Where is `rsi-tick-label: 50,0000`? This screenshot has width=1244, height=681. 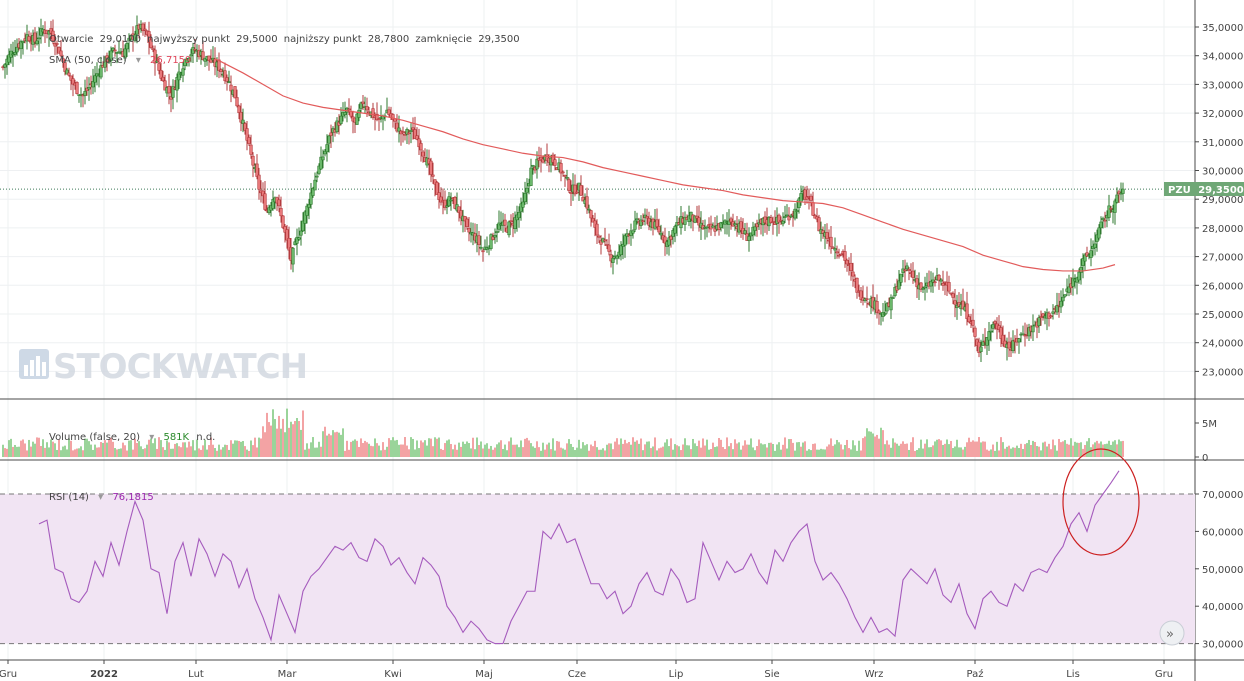 rsi-tick-label: 50,0000 is located at coordinates (1222, 570).